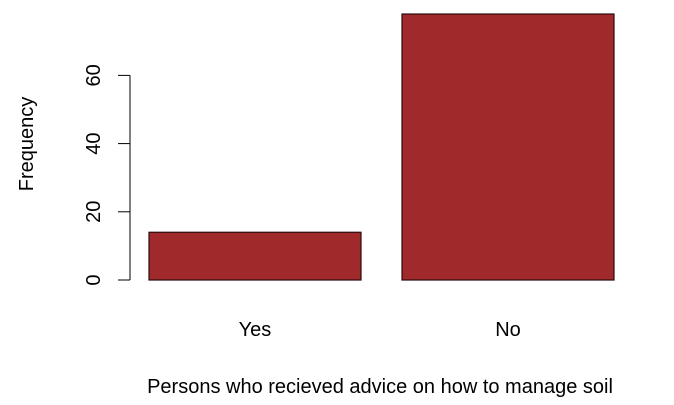 The width and height of the screenshot is (674, 405). I want to click on y-axis: 0 20 40 60, so click(107, 175).